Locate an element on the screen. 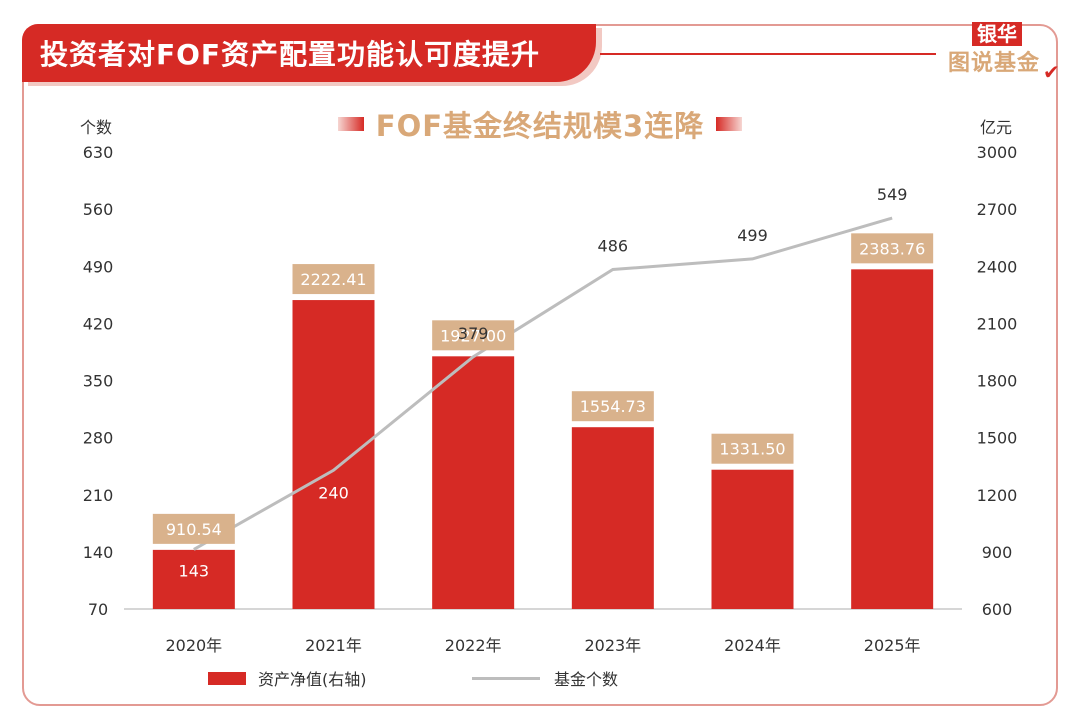  legend-line: 基金个数 is located at coordinates (545, 678).